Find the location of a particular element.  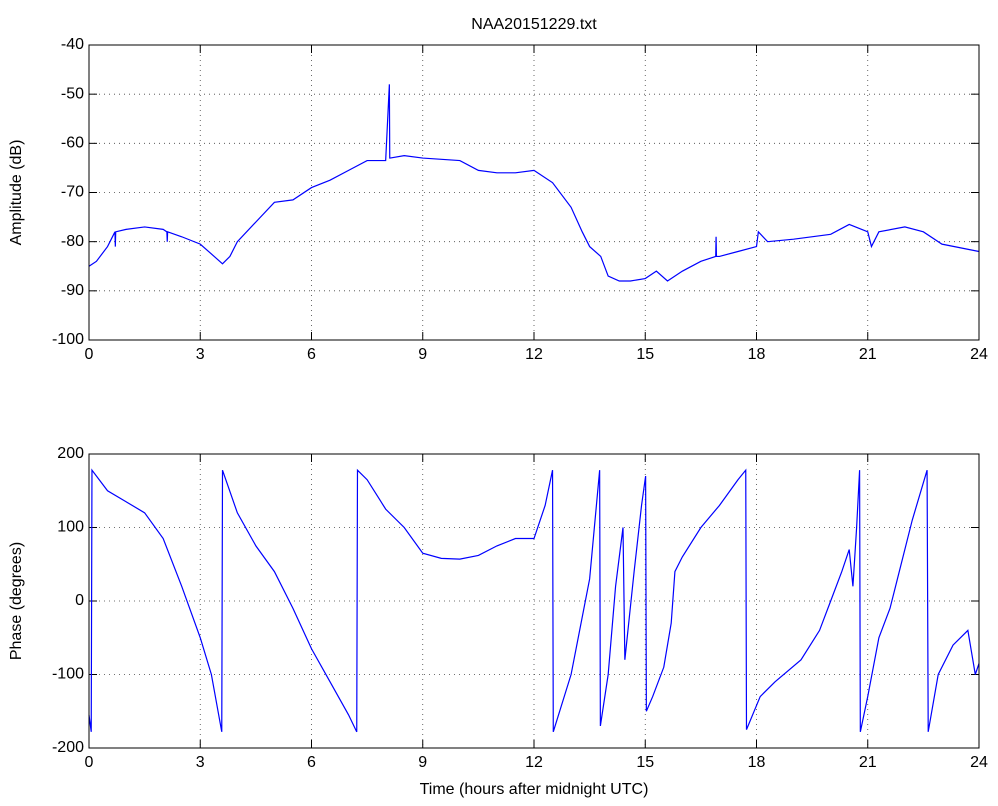

y-tick-label: 200 is located at coordinates (70, 453).